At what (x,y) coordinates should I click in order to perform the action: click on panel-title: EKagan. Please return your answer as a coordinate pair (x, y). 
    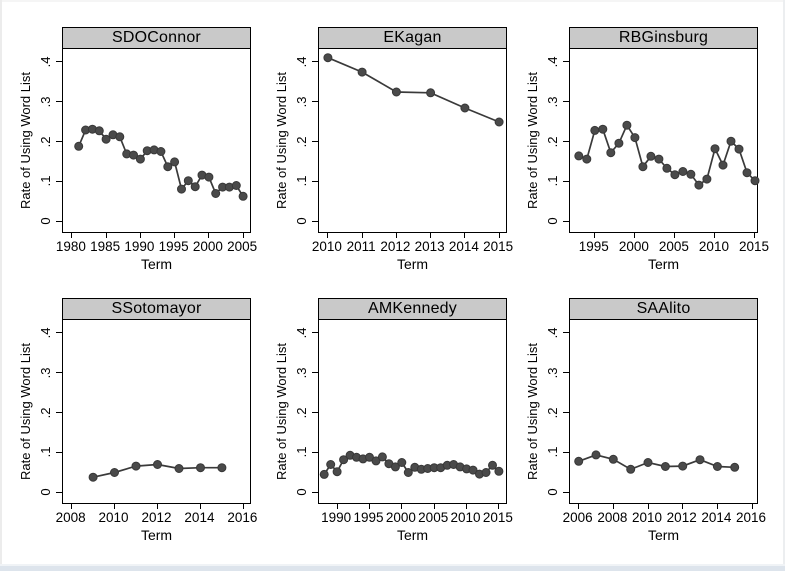
    Looking at the image, I should click on (412, 37).